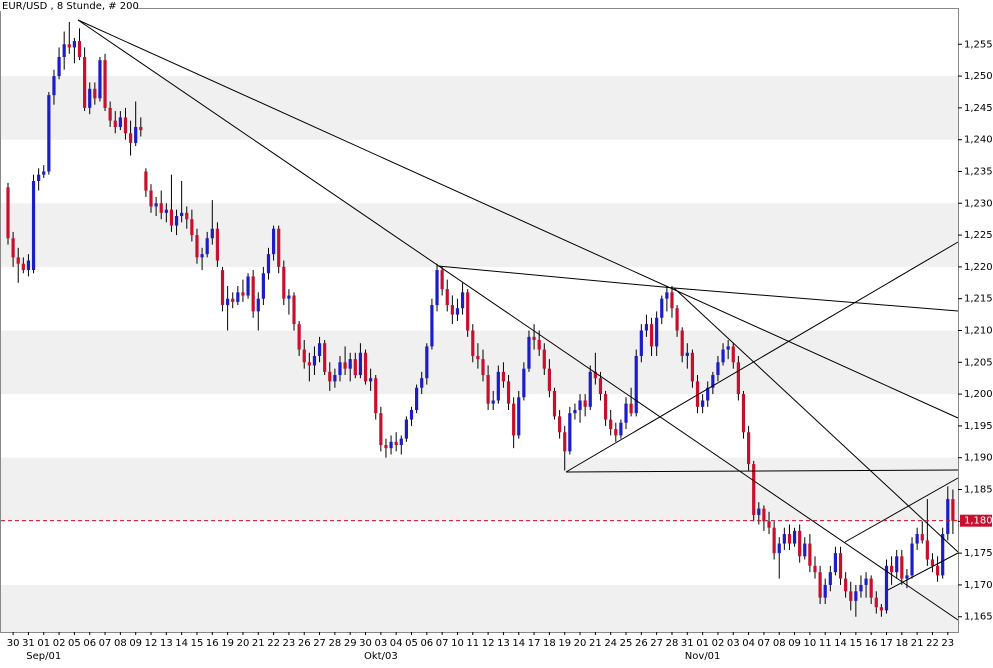  Describe the element at coordinates (978, 362) in the screenshot. I see `y-tick-label: 1,205` at that location.